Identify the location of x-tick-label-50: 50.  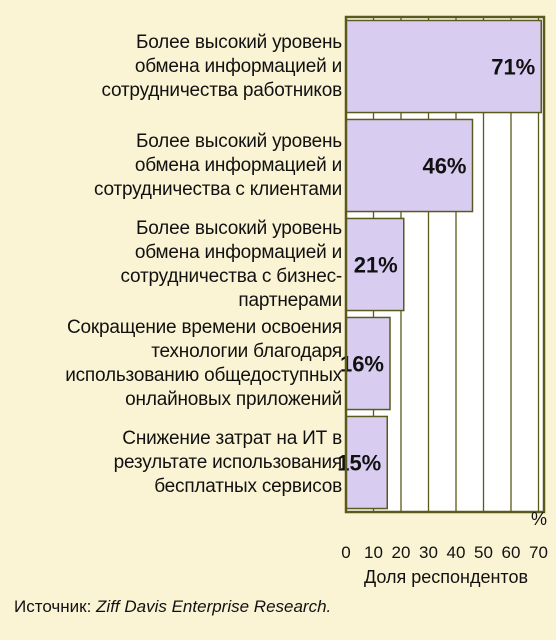
(483, 552).